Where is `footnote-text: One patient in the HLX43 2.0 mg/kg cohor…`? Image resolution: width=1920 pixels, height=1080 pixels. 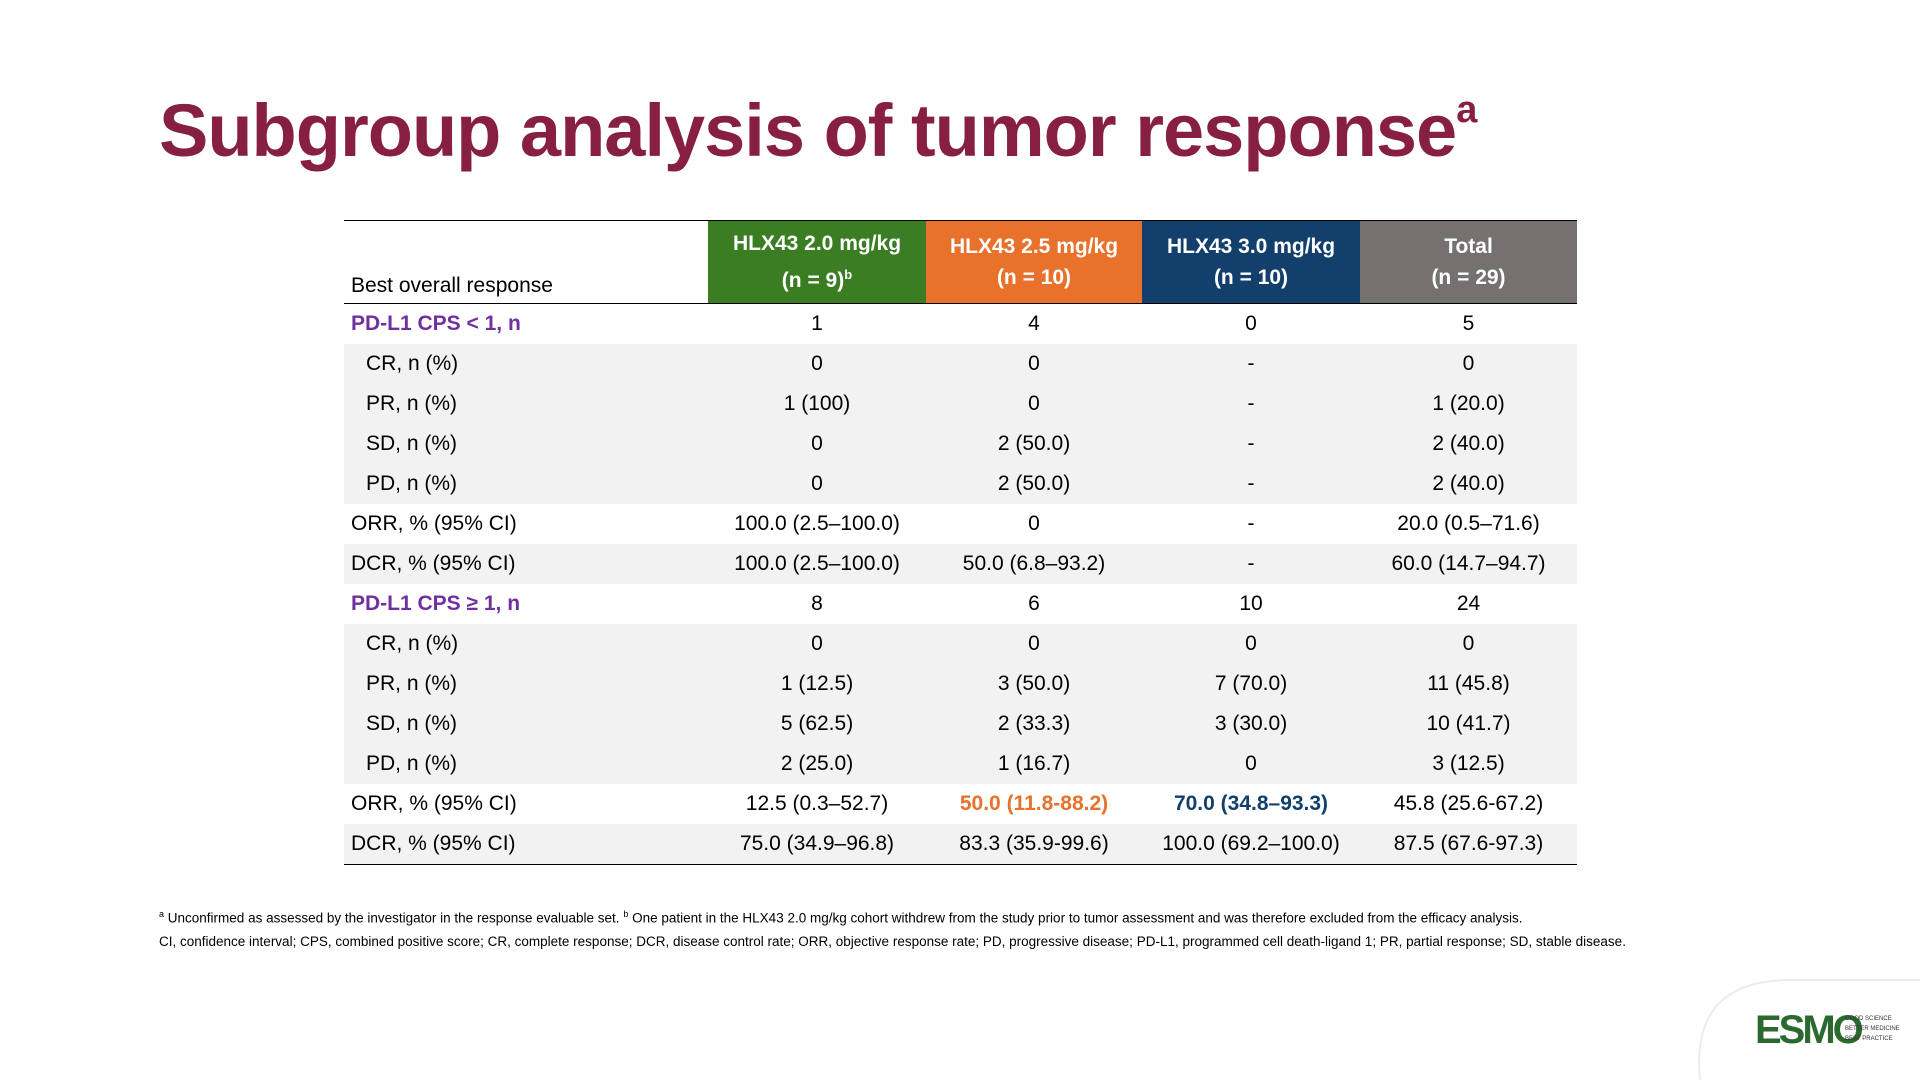 footnote-text: One patient in the HLX43 2.0 mg/kg cohor… is located at coordinates (1077, 918).